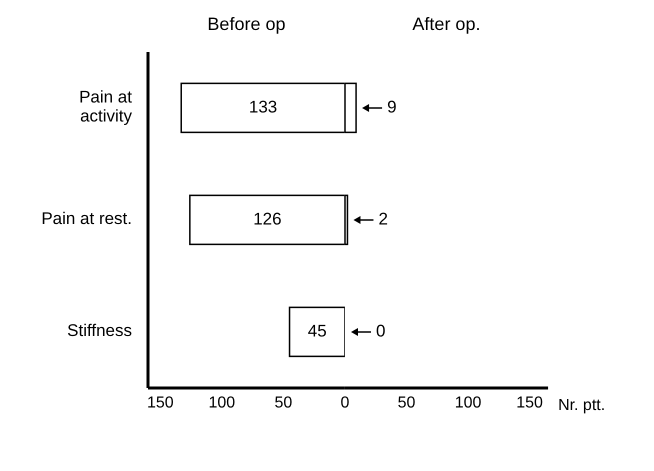 Image resolution: width=654 pixels, height=471 pixels. I want to click on bar, so click(316, 332).